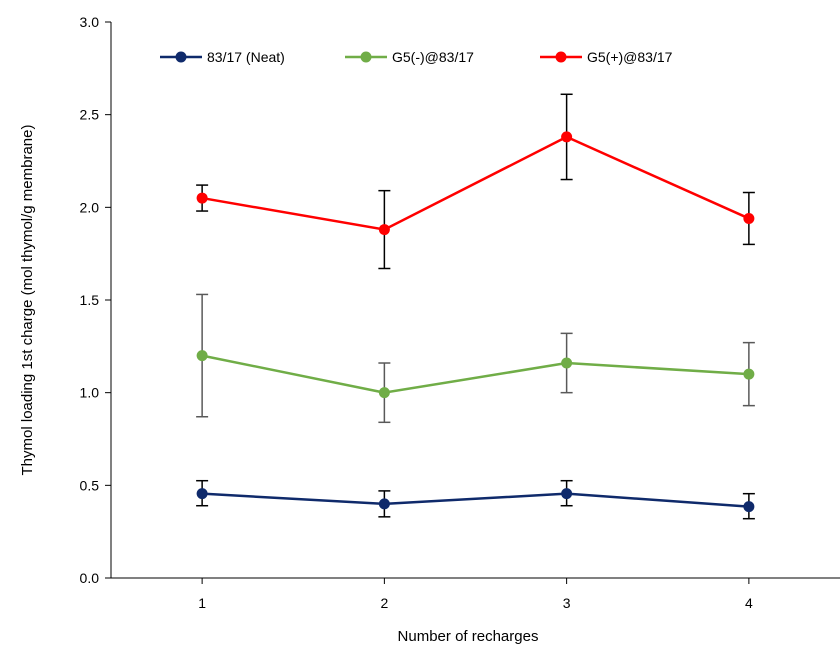  Describe the element at coordinates (567, 603) in the screenshot. I see `x-tick-label: 3` at that location.